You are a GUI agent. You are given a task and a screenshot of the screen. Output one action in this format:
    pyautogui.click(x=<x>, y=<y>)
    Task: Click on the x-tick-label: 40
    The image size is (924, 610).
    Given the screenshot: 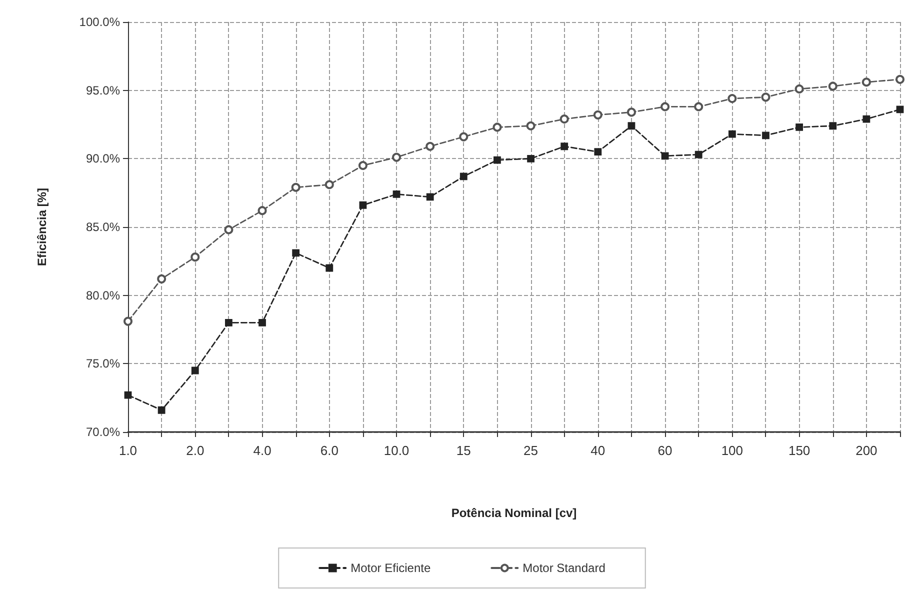 What is the action you would take?
    pyautogui.click(x=598, y=450)
    